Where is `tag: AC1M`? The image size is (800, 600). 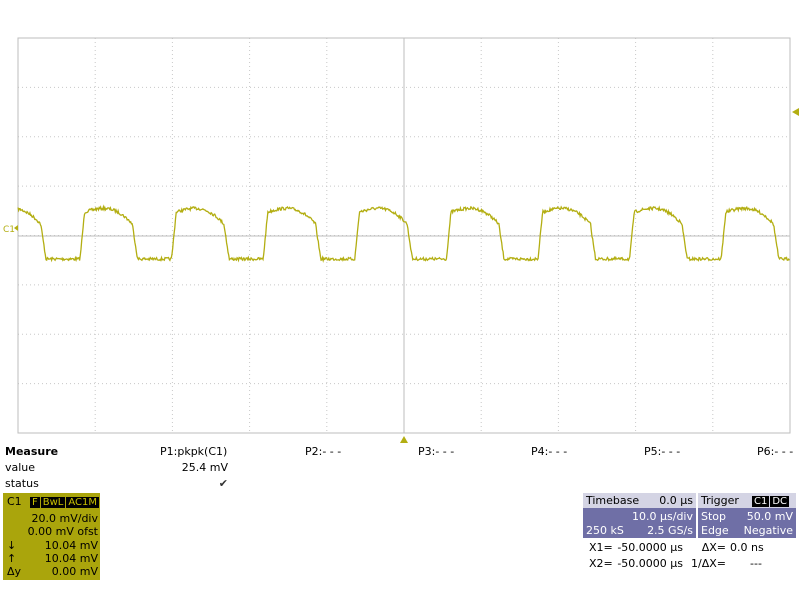
tag: AC1M is located at coordinates (83, 502).